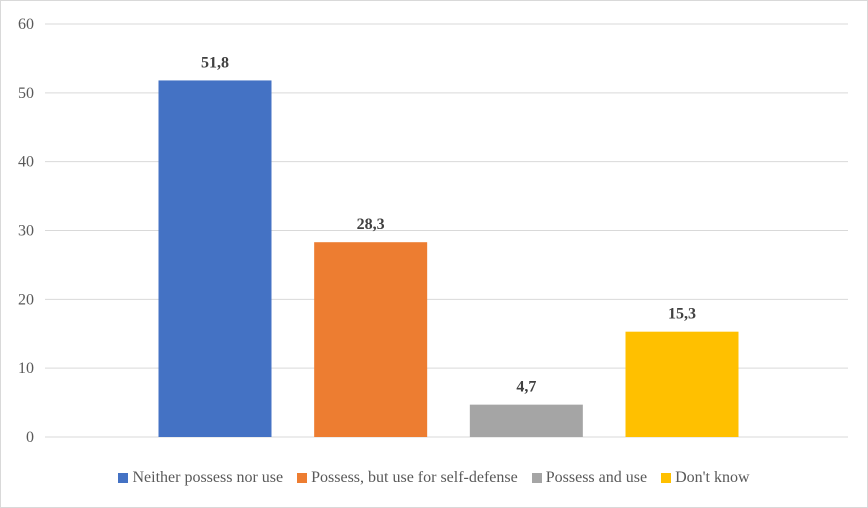 This screenshot has width=868, height=508. What do you see at coordinates (596, 477) in the screenshot?
I see `legend-label: Possess and use` at bounding box center [596, 477].